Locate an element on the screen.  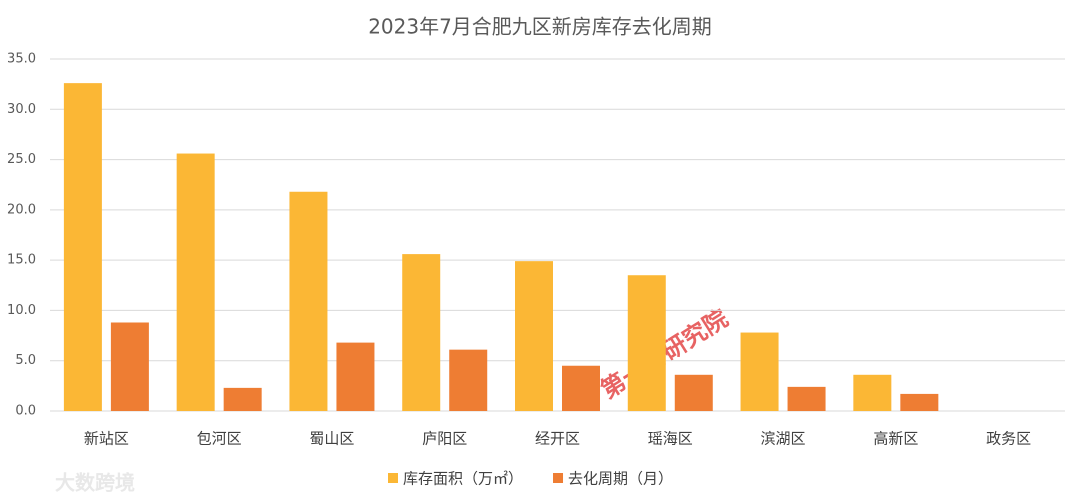
legend-label: 去化周期（月） is located at coordinates (620, 479).